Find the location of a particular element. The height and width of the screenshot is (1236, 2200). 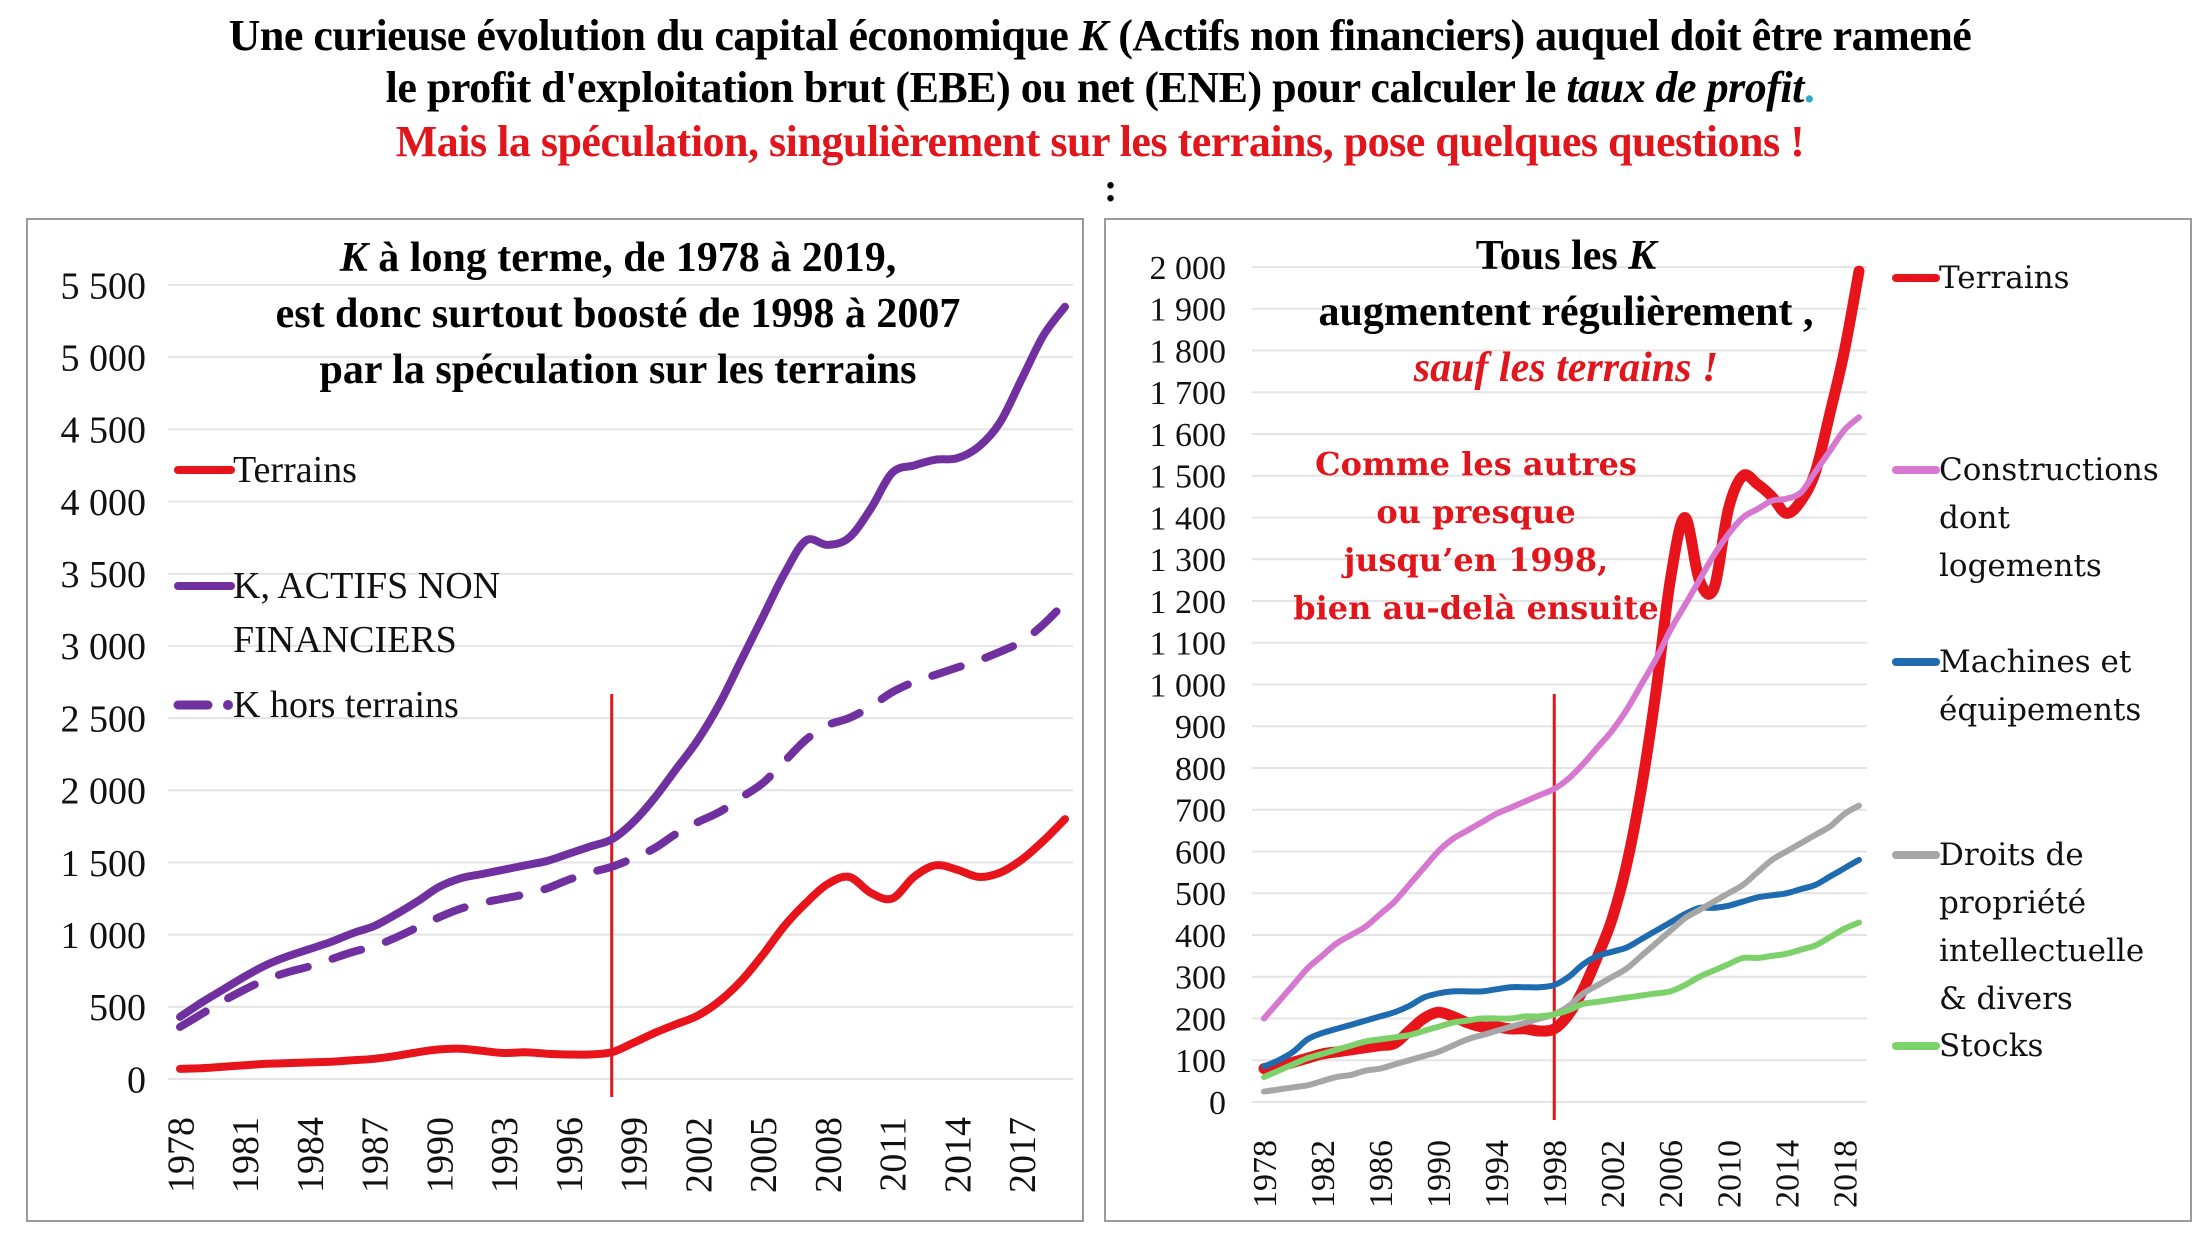

legend-label: Droits de is located at coordinates (2011, 855).